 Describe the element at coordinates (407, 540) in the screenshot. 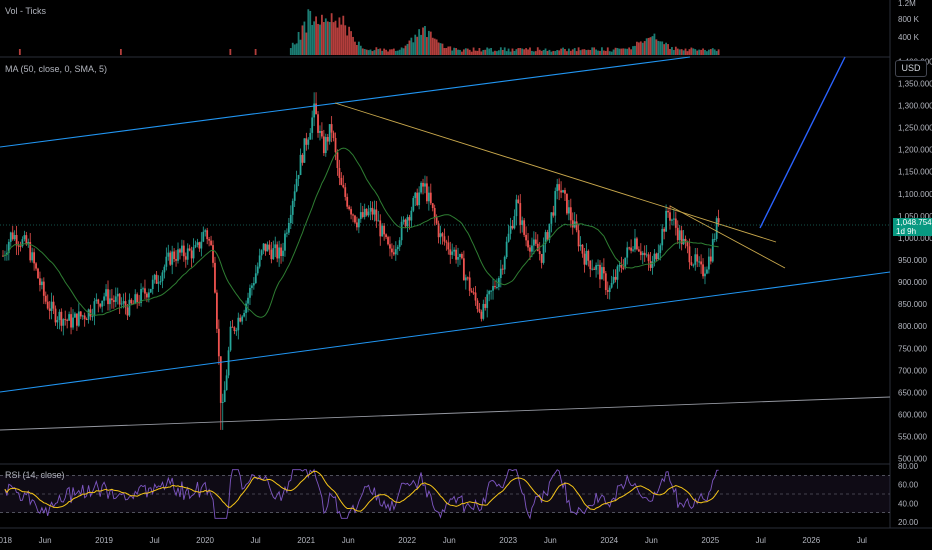

I see `time-axis-label: 2022` at that location.